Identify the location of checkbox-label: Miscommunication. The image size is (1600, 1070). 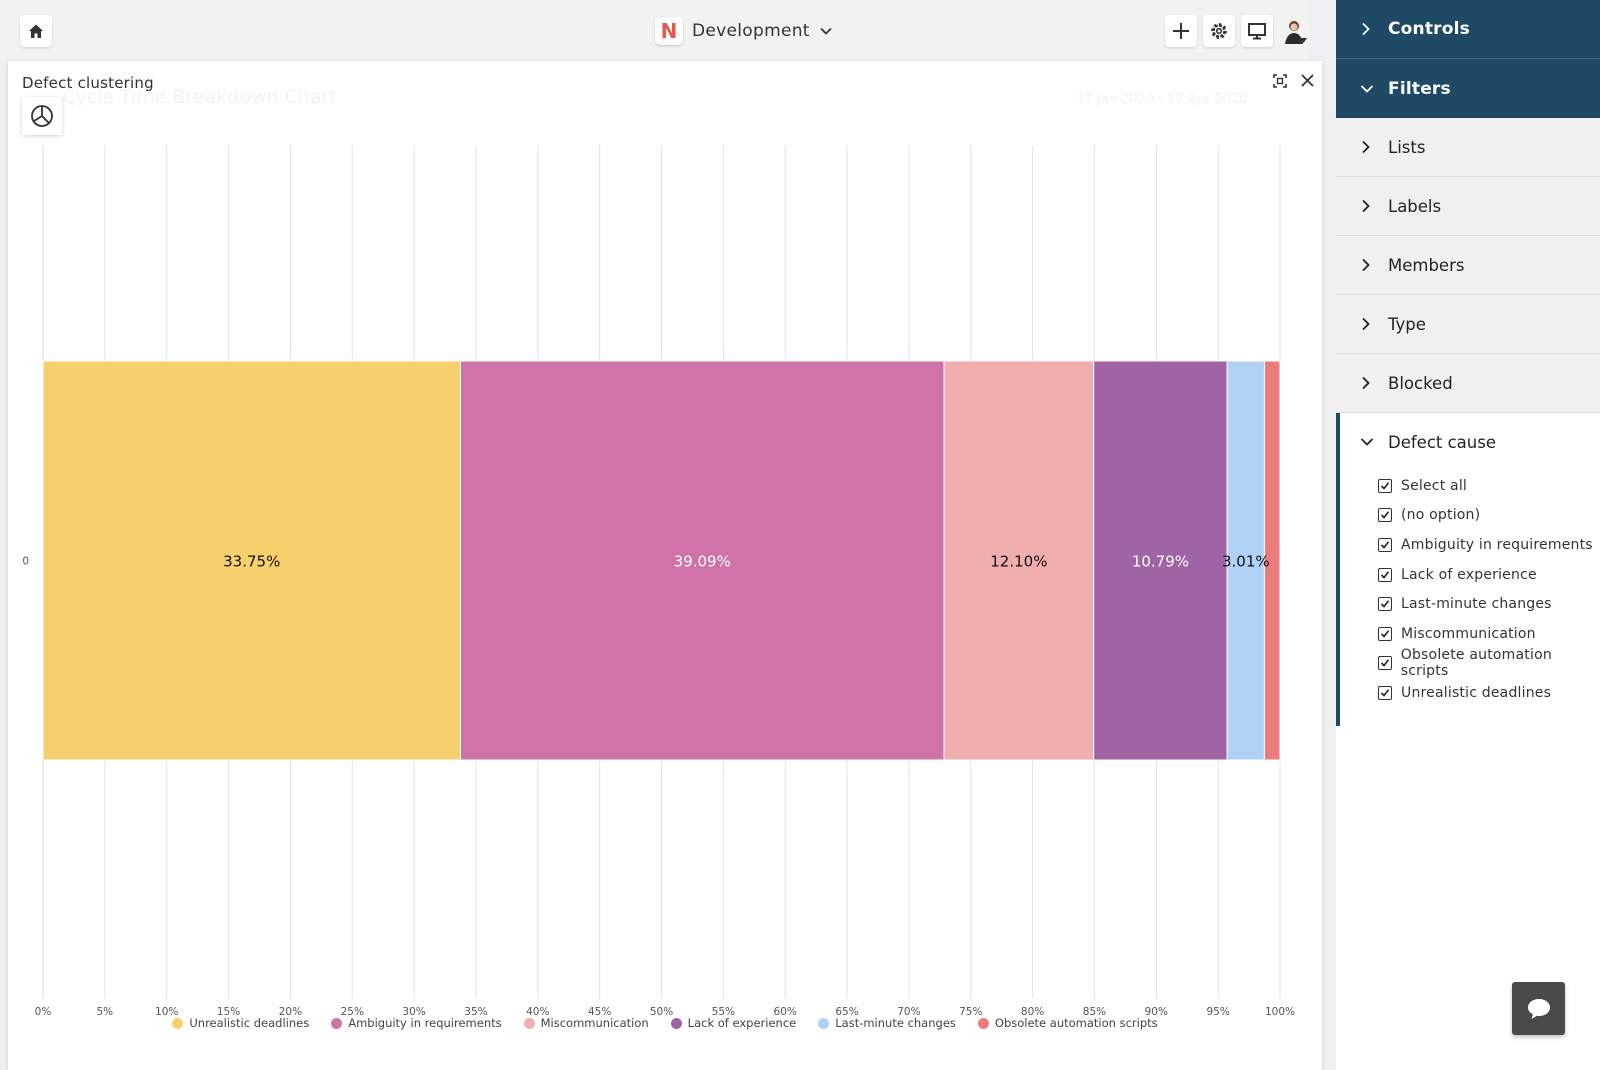
(1468, 633).